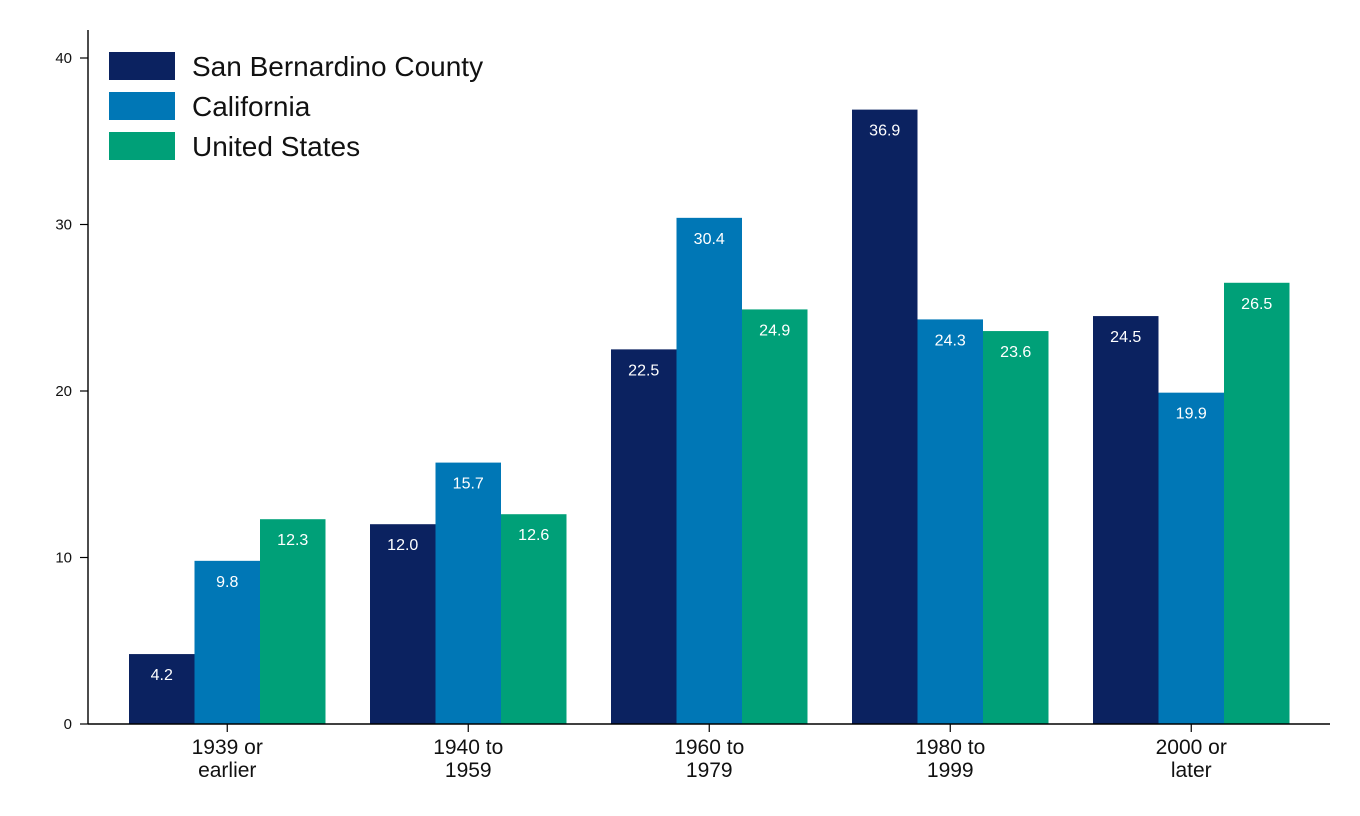  I want to click on bar-value-label: 23.6, so click(1015, 352).